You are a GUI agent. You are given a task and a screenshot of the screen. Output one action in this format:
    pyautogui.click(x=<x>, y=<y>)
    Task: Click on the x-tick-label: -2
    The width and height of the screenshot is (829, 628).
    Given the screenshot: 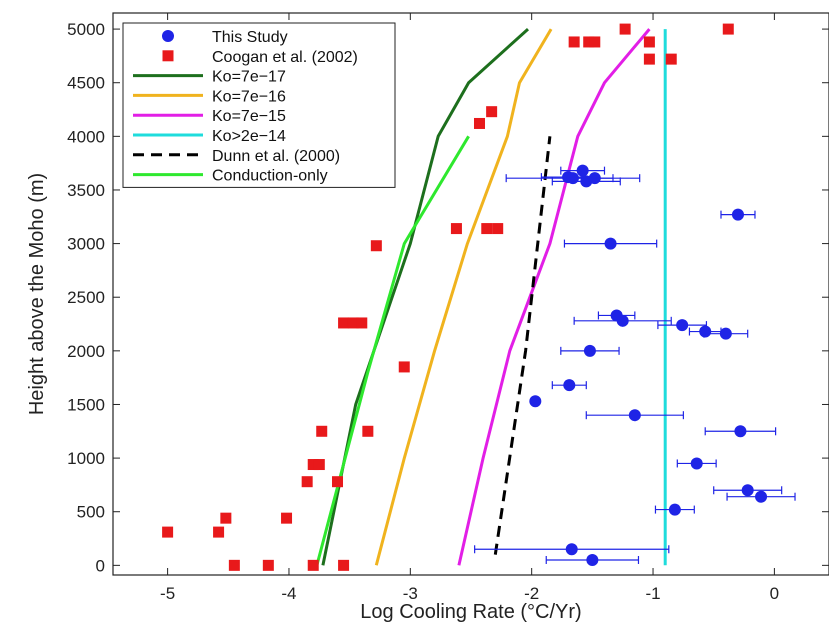 What is the action you would take?
    pyautogui.click(x=531, y=593)
    